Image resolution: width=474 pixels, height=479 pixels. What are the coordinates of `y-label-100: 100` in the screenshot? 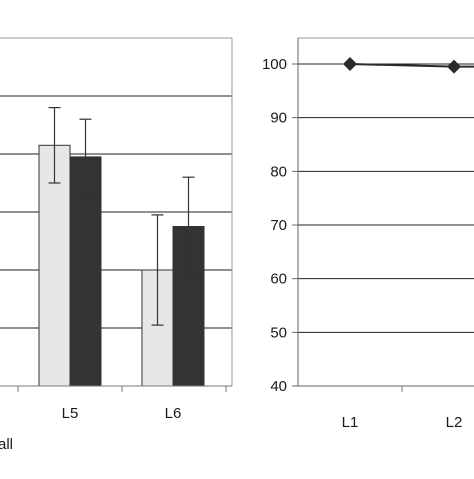 It's located at (274, 64).